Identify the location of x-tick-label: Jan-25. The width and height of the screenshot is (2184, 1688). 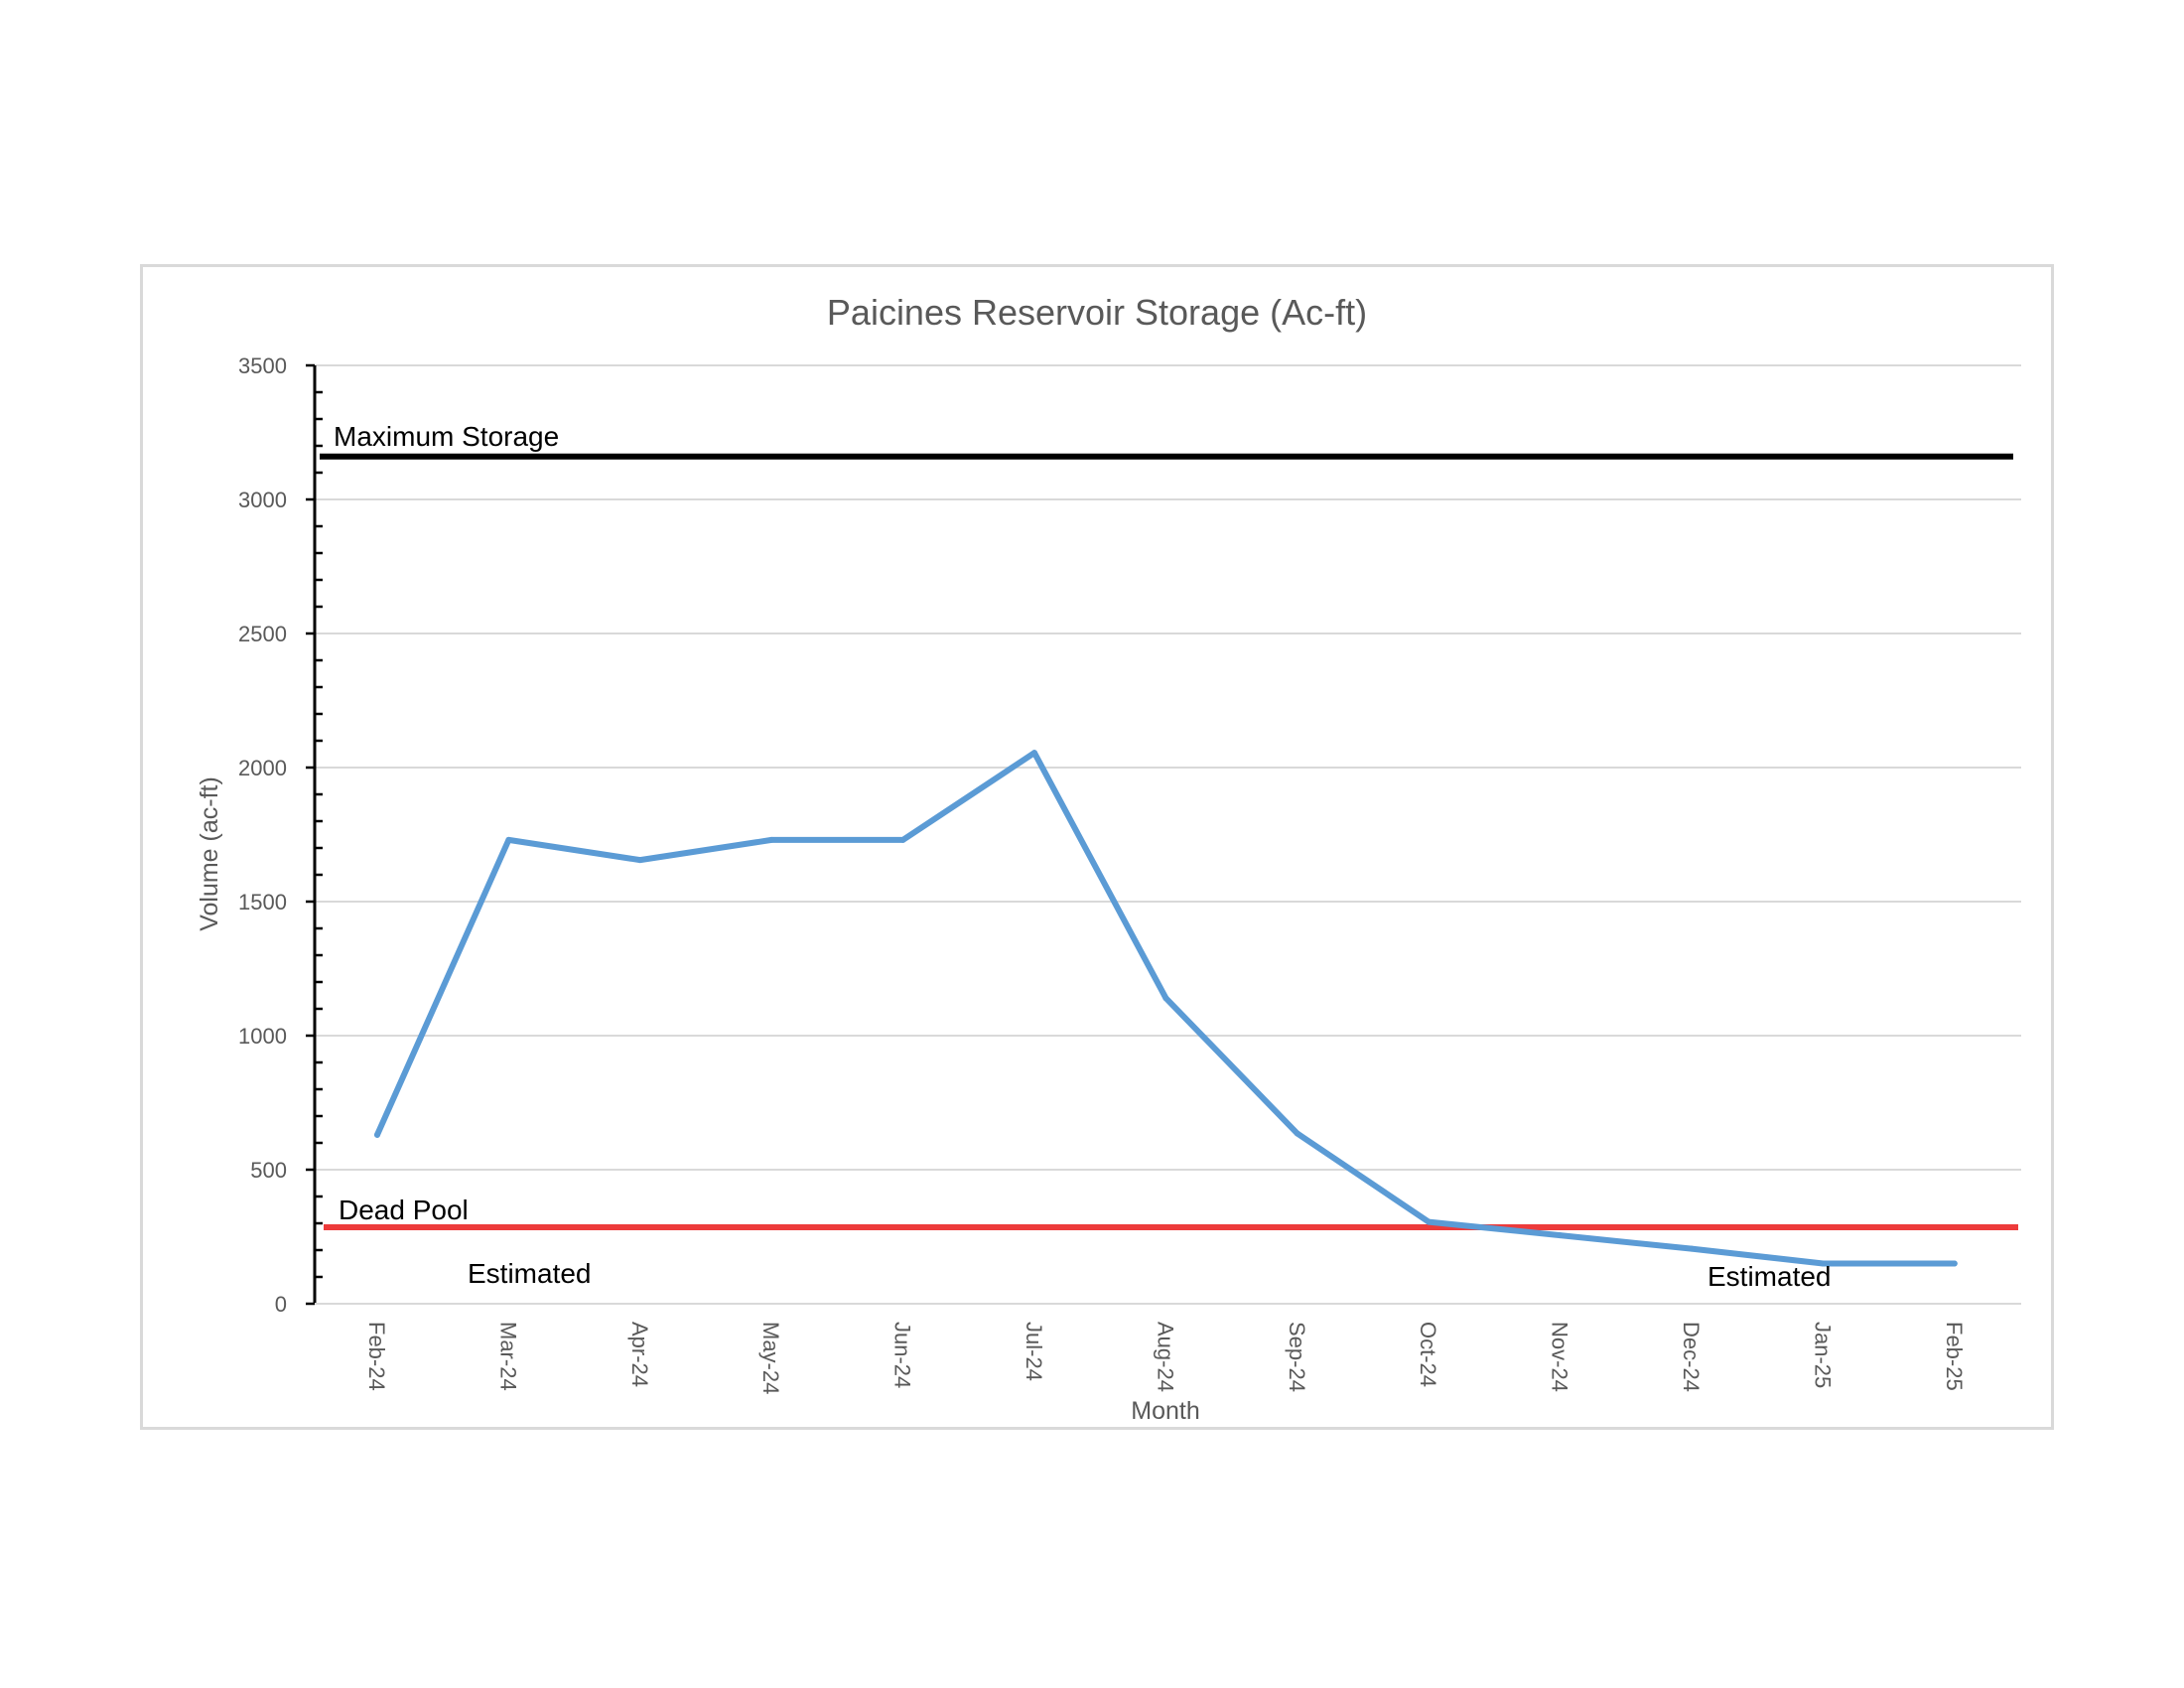
(1822, 1355).